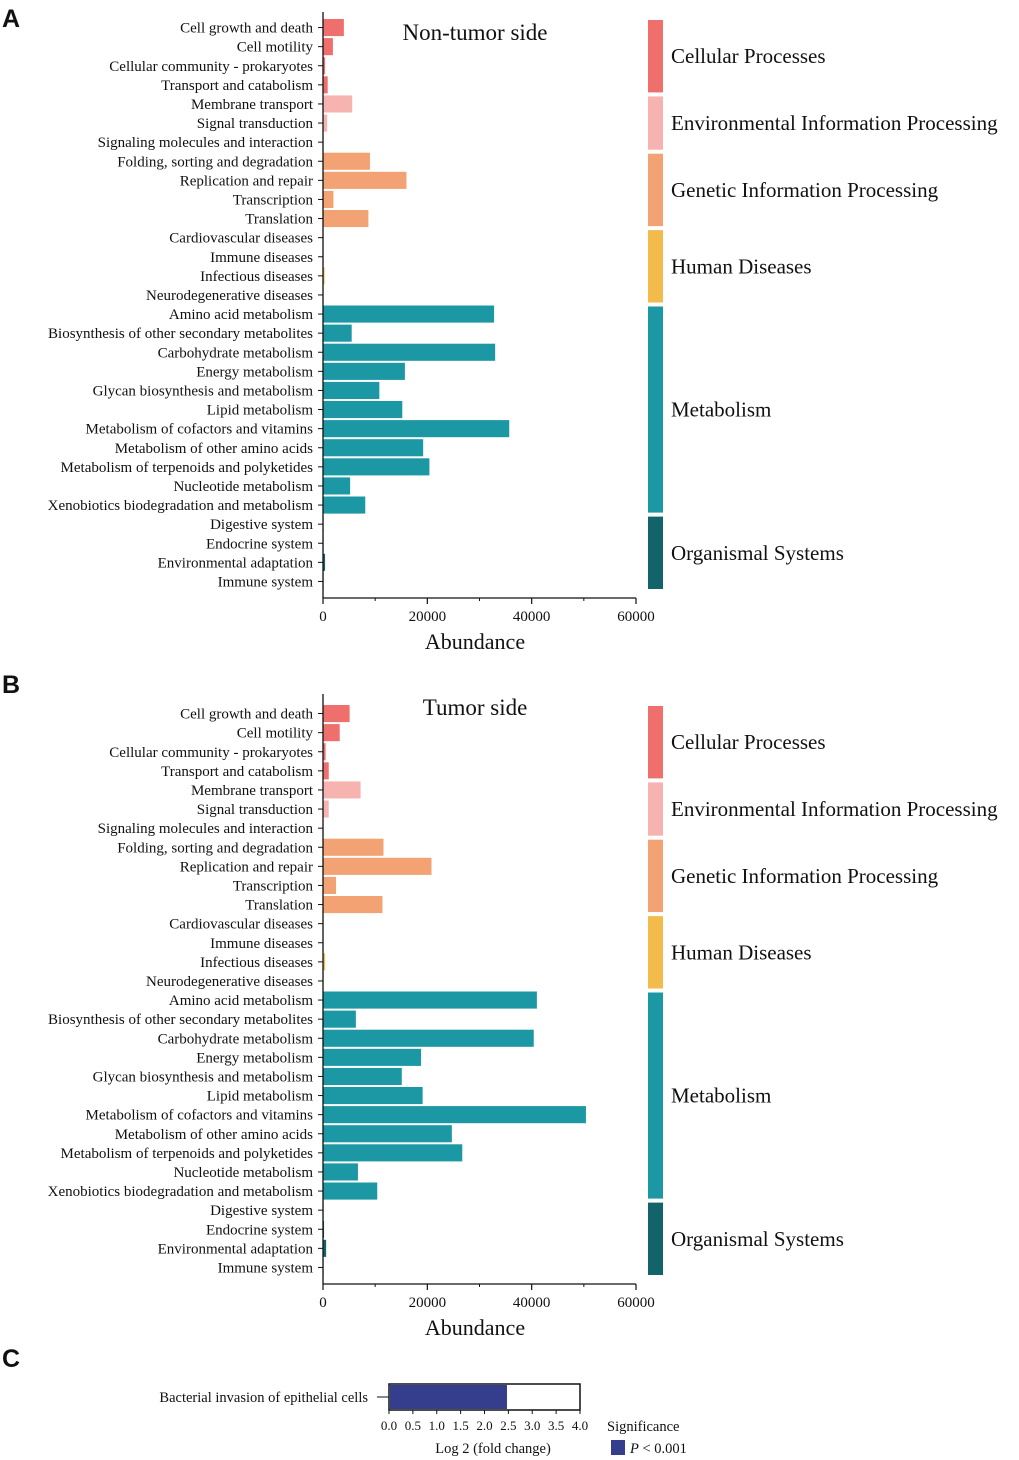 This screenshot has height=1460, width=1019. What do you see at coordinates (618, 1447) in the screenshot?
I see `legend-swatch` at bounding box center [618, 1447].